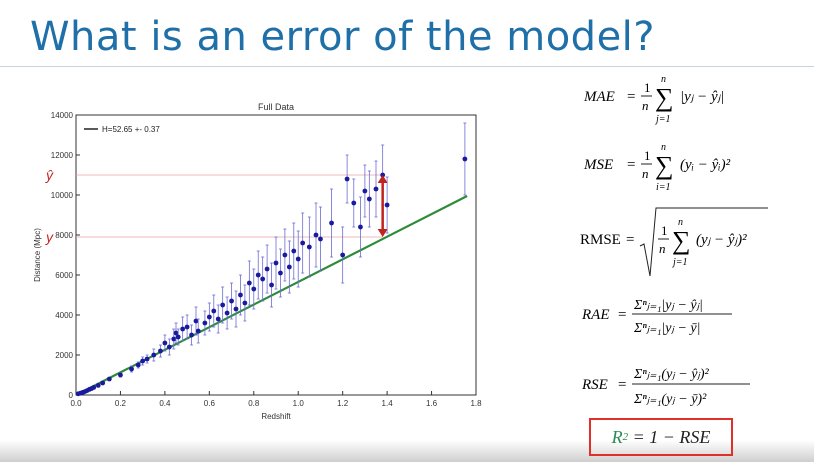 The height and width of the screenshot is (462, 814). I want to click on y-label: y, so click(49, 237).